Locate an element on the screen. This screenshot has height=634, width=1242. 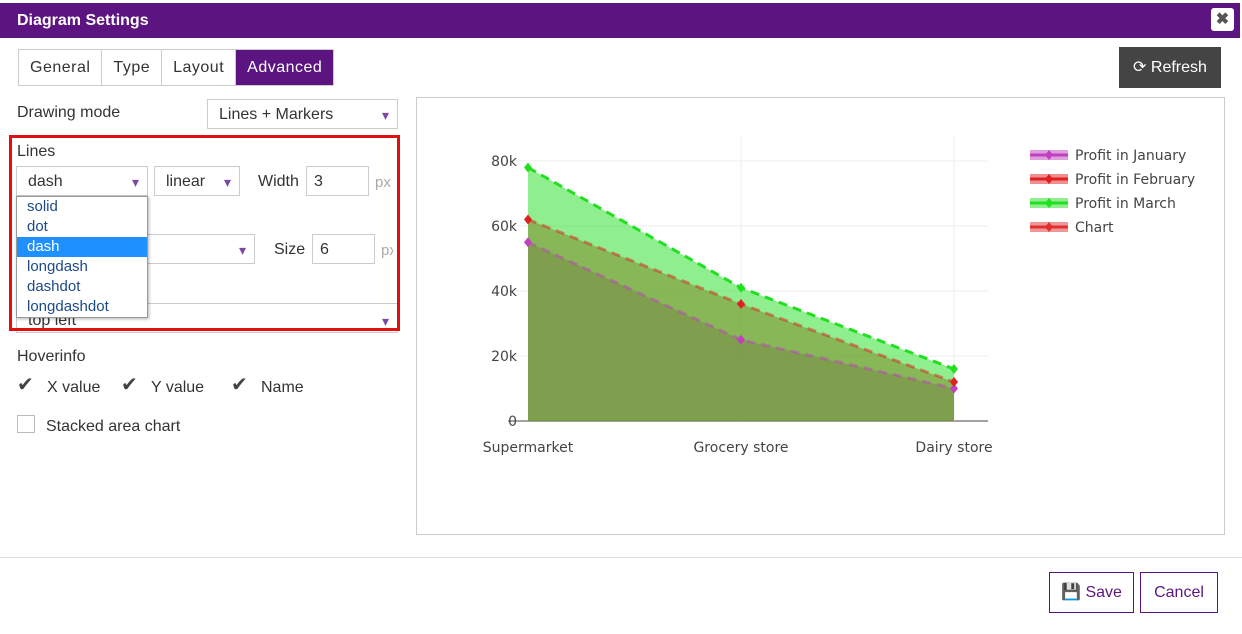
tab: Type is located at coordinates (132, 67).